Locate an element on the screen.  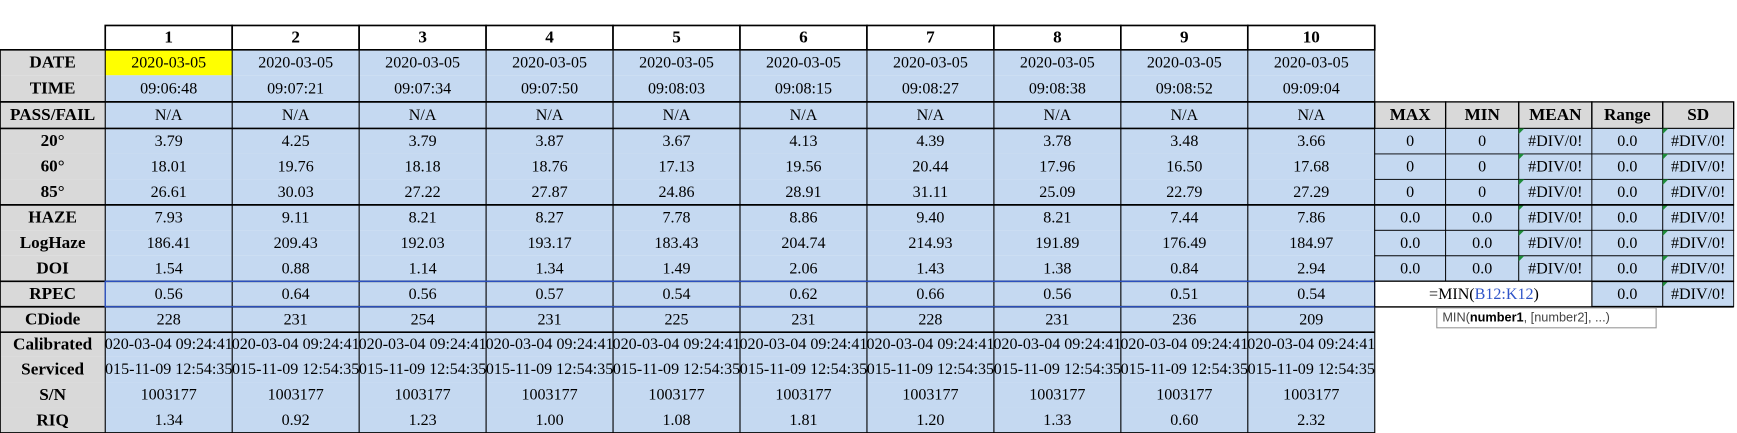
cell-value: 0.56 is located at coordinates (169, 294).